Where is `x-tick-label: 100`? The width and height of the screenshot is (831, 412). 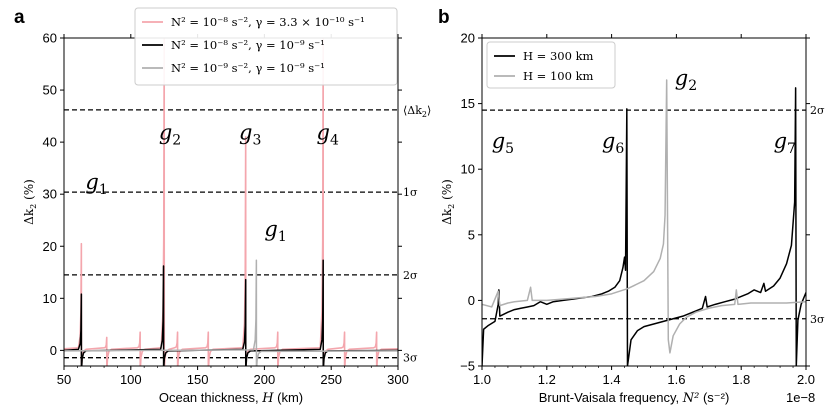
x-tick-label: 100 is located at coordinates (131, 379).